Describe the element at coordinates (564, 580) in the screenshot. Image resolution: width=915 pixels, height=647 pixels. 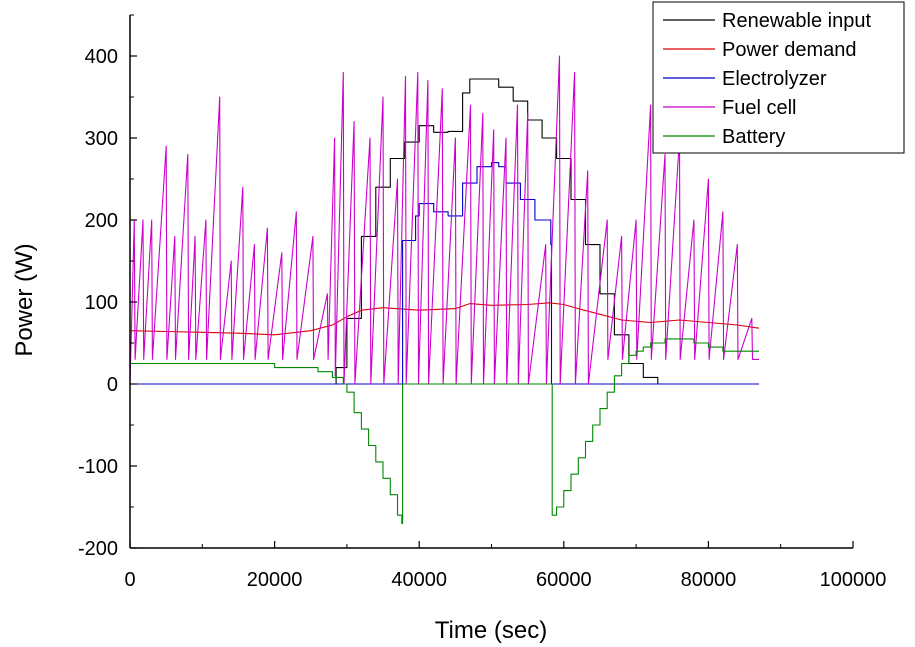
I see `x-tick-label: 60000` at that location.